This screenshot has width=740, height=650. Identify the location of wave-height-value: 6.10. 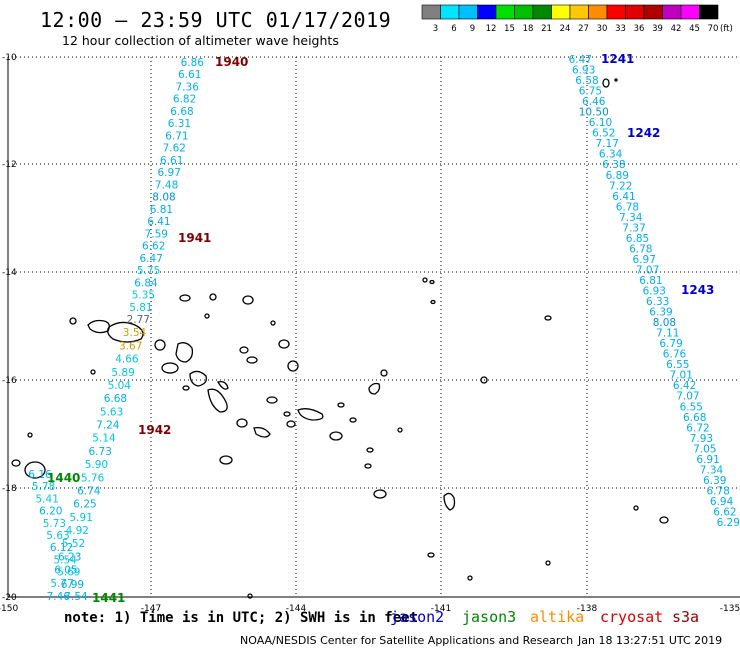
(600, 123).